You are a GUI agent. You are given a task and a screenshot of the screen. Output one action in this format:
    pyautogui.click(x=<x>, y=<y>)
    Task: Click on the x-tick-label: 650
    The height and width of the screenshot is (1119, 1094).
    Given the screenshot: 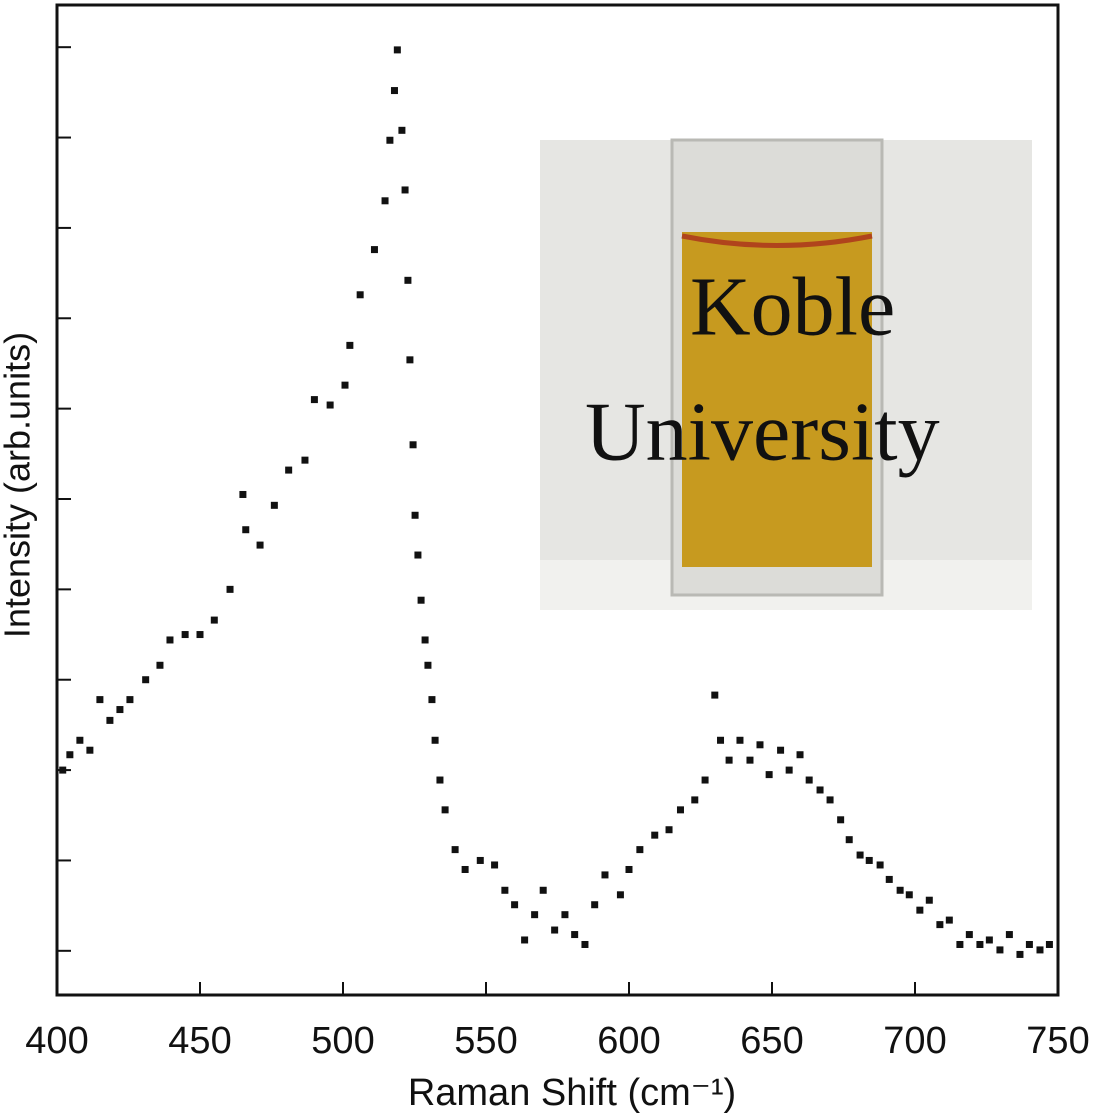 What is the action you would take?
    pyautogui.click(x=771, y=1041)
    